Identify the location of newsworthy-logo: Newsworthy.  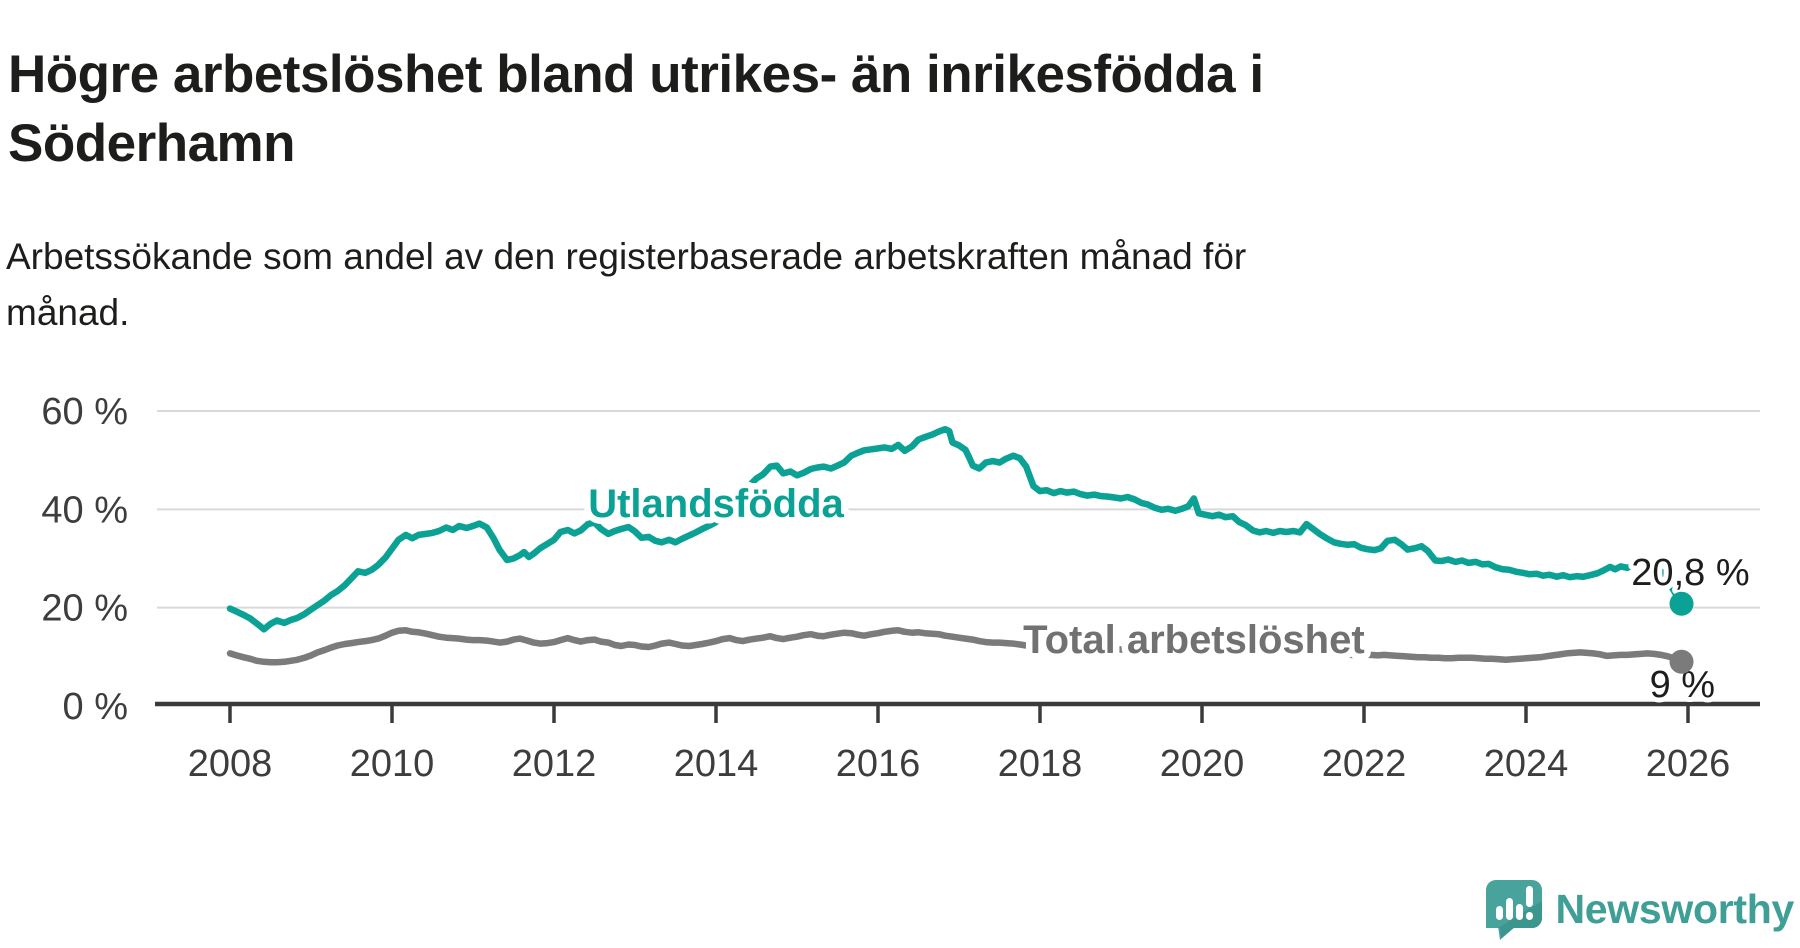
(1640, 909).